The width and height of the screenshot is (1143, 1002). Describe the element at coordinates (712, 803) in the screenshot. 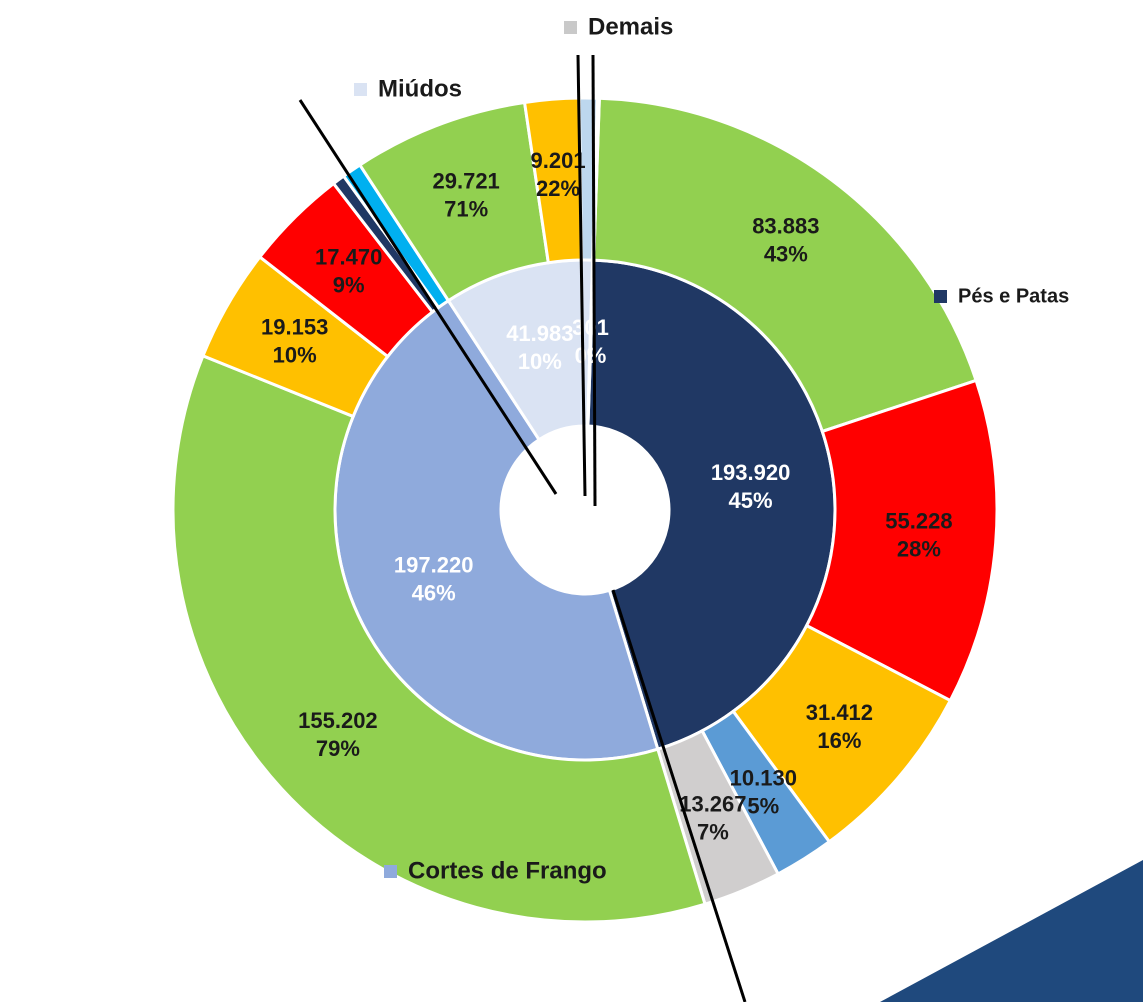

I see `data-label: 13.267` at that location.